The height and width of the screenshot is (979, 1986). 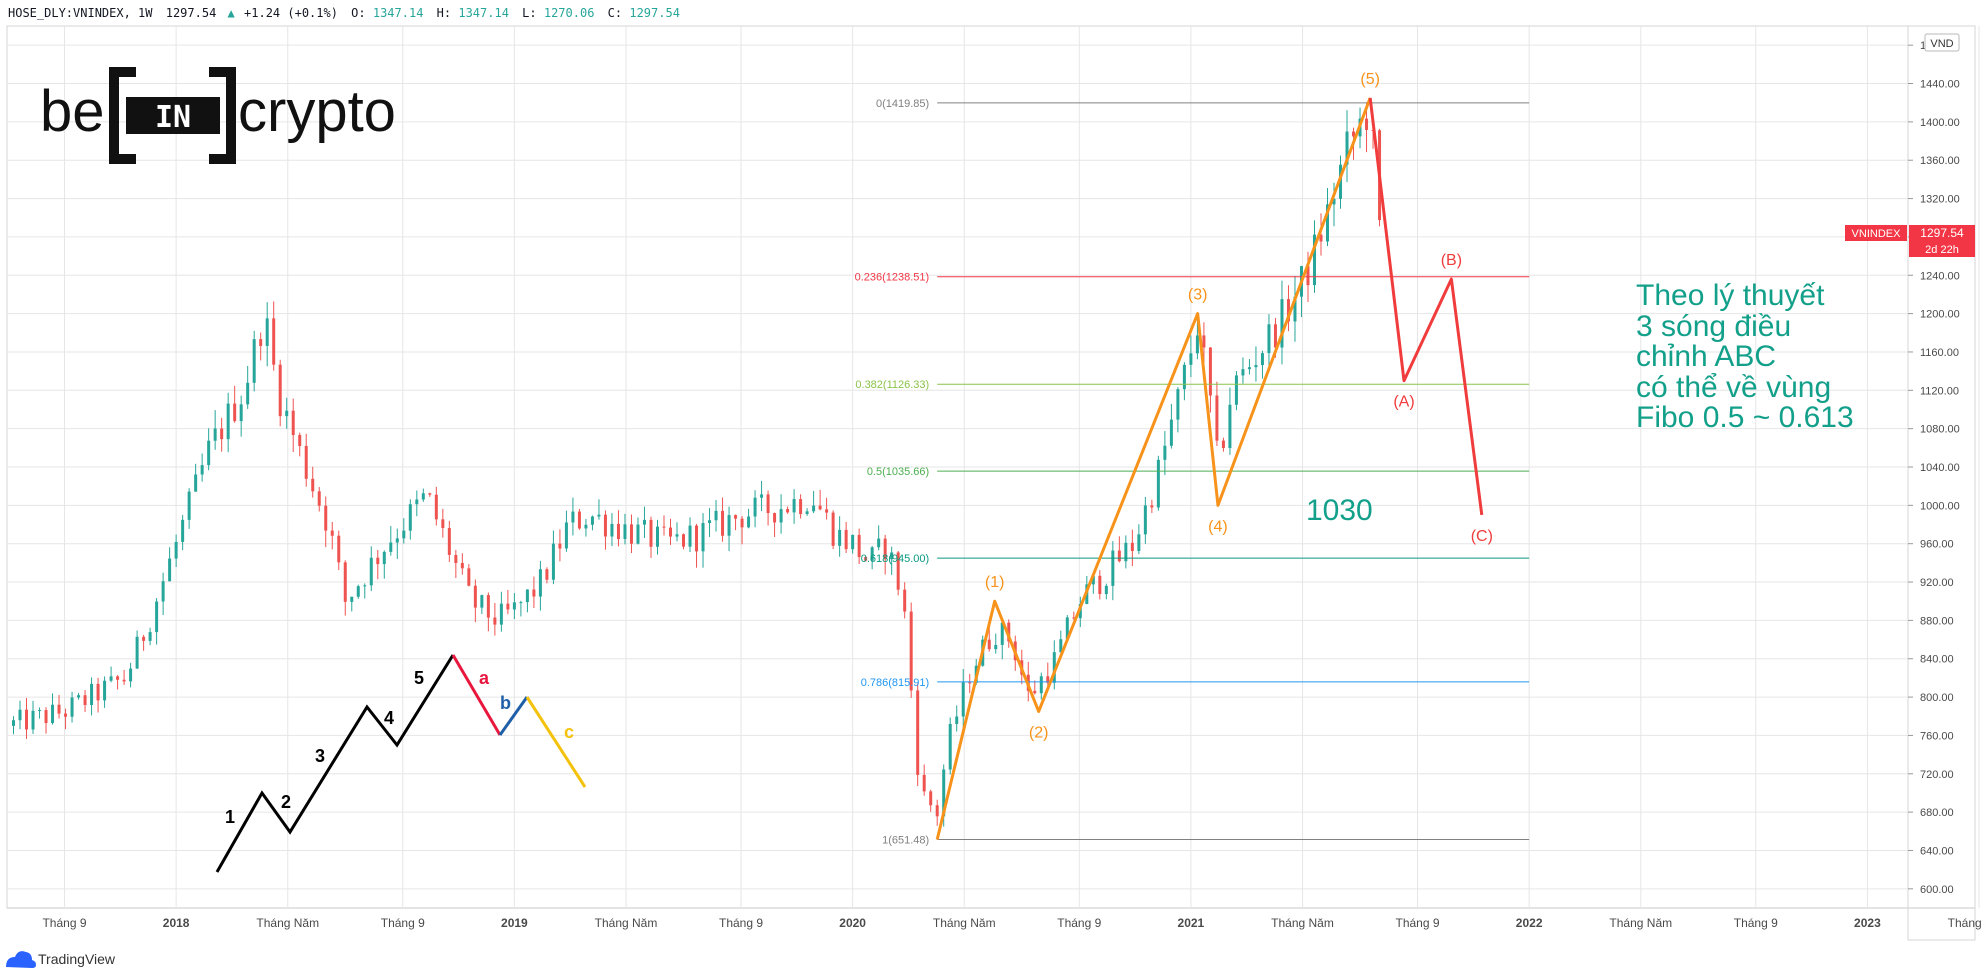 What do you see at coordinates (230, 817) in the screenshot?
I see `schematic-label-1: 1` at bounding box center [230, 817].